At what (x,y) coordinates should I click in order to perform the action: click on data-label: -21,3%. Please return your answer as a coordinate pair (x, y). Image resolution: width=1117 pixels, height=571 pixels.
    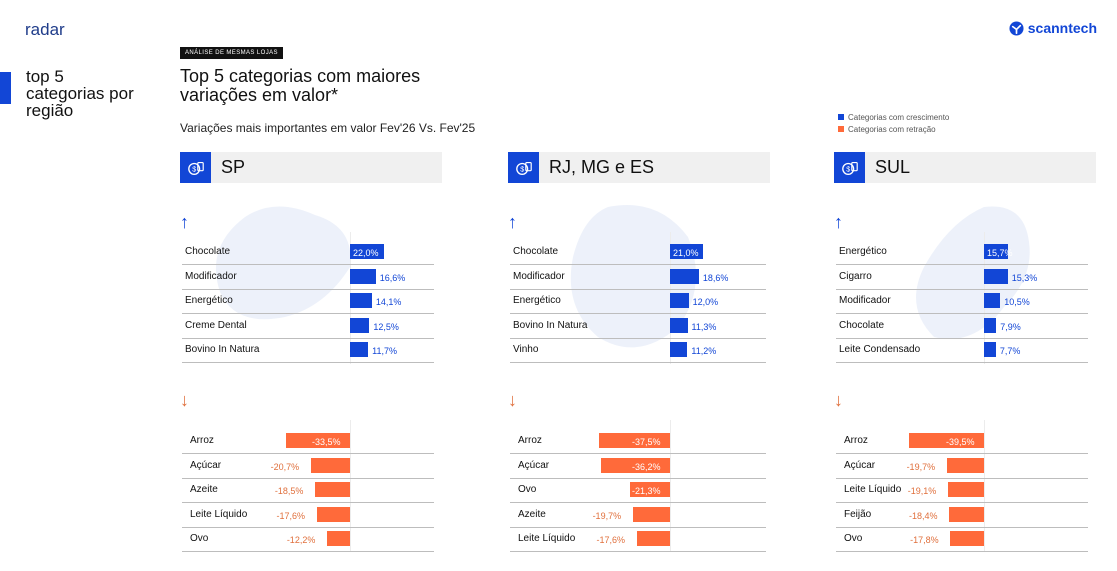
    Looking at the image, I should click on (646, 491).